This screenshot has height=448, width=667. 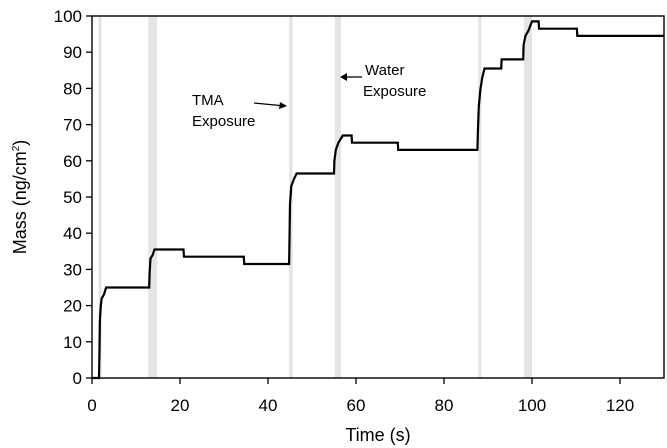 I want to click on annotation-tma-label-line1: TMA, so click(x=208, y=100).